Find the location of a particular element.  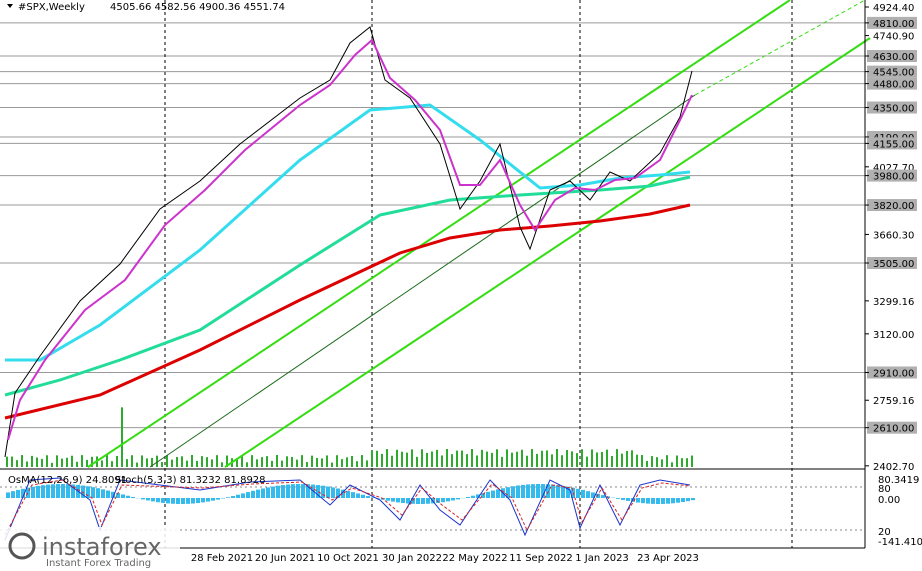

indicator-label: 20 is located at coordinates (884, 532).